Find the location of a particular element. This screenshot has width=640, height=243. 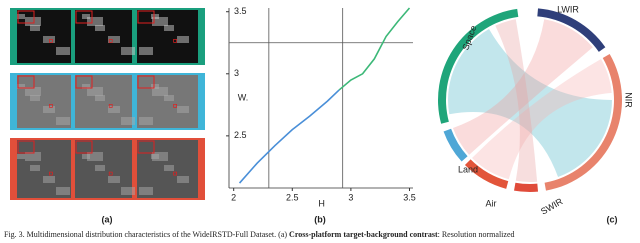

group-label: Land is located at coordinates (468, 169).